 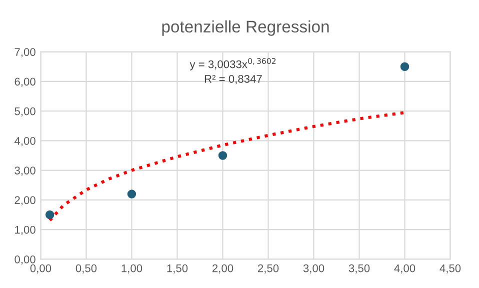 What do you see at coordinates (405, 269) in the screenshot?
I see `x-tick-label: 4,00` at bounding box center [405, 269].